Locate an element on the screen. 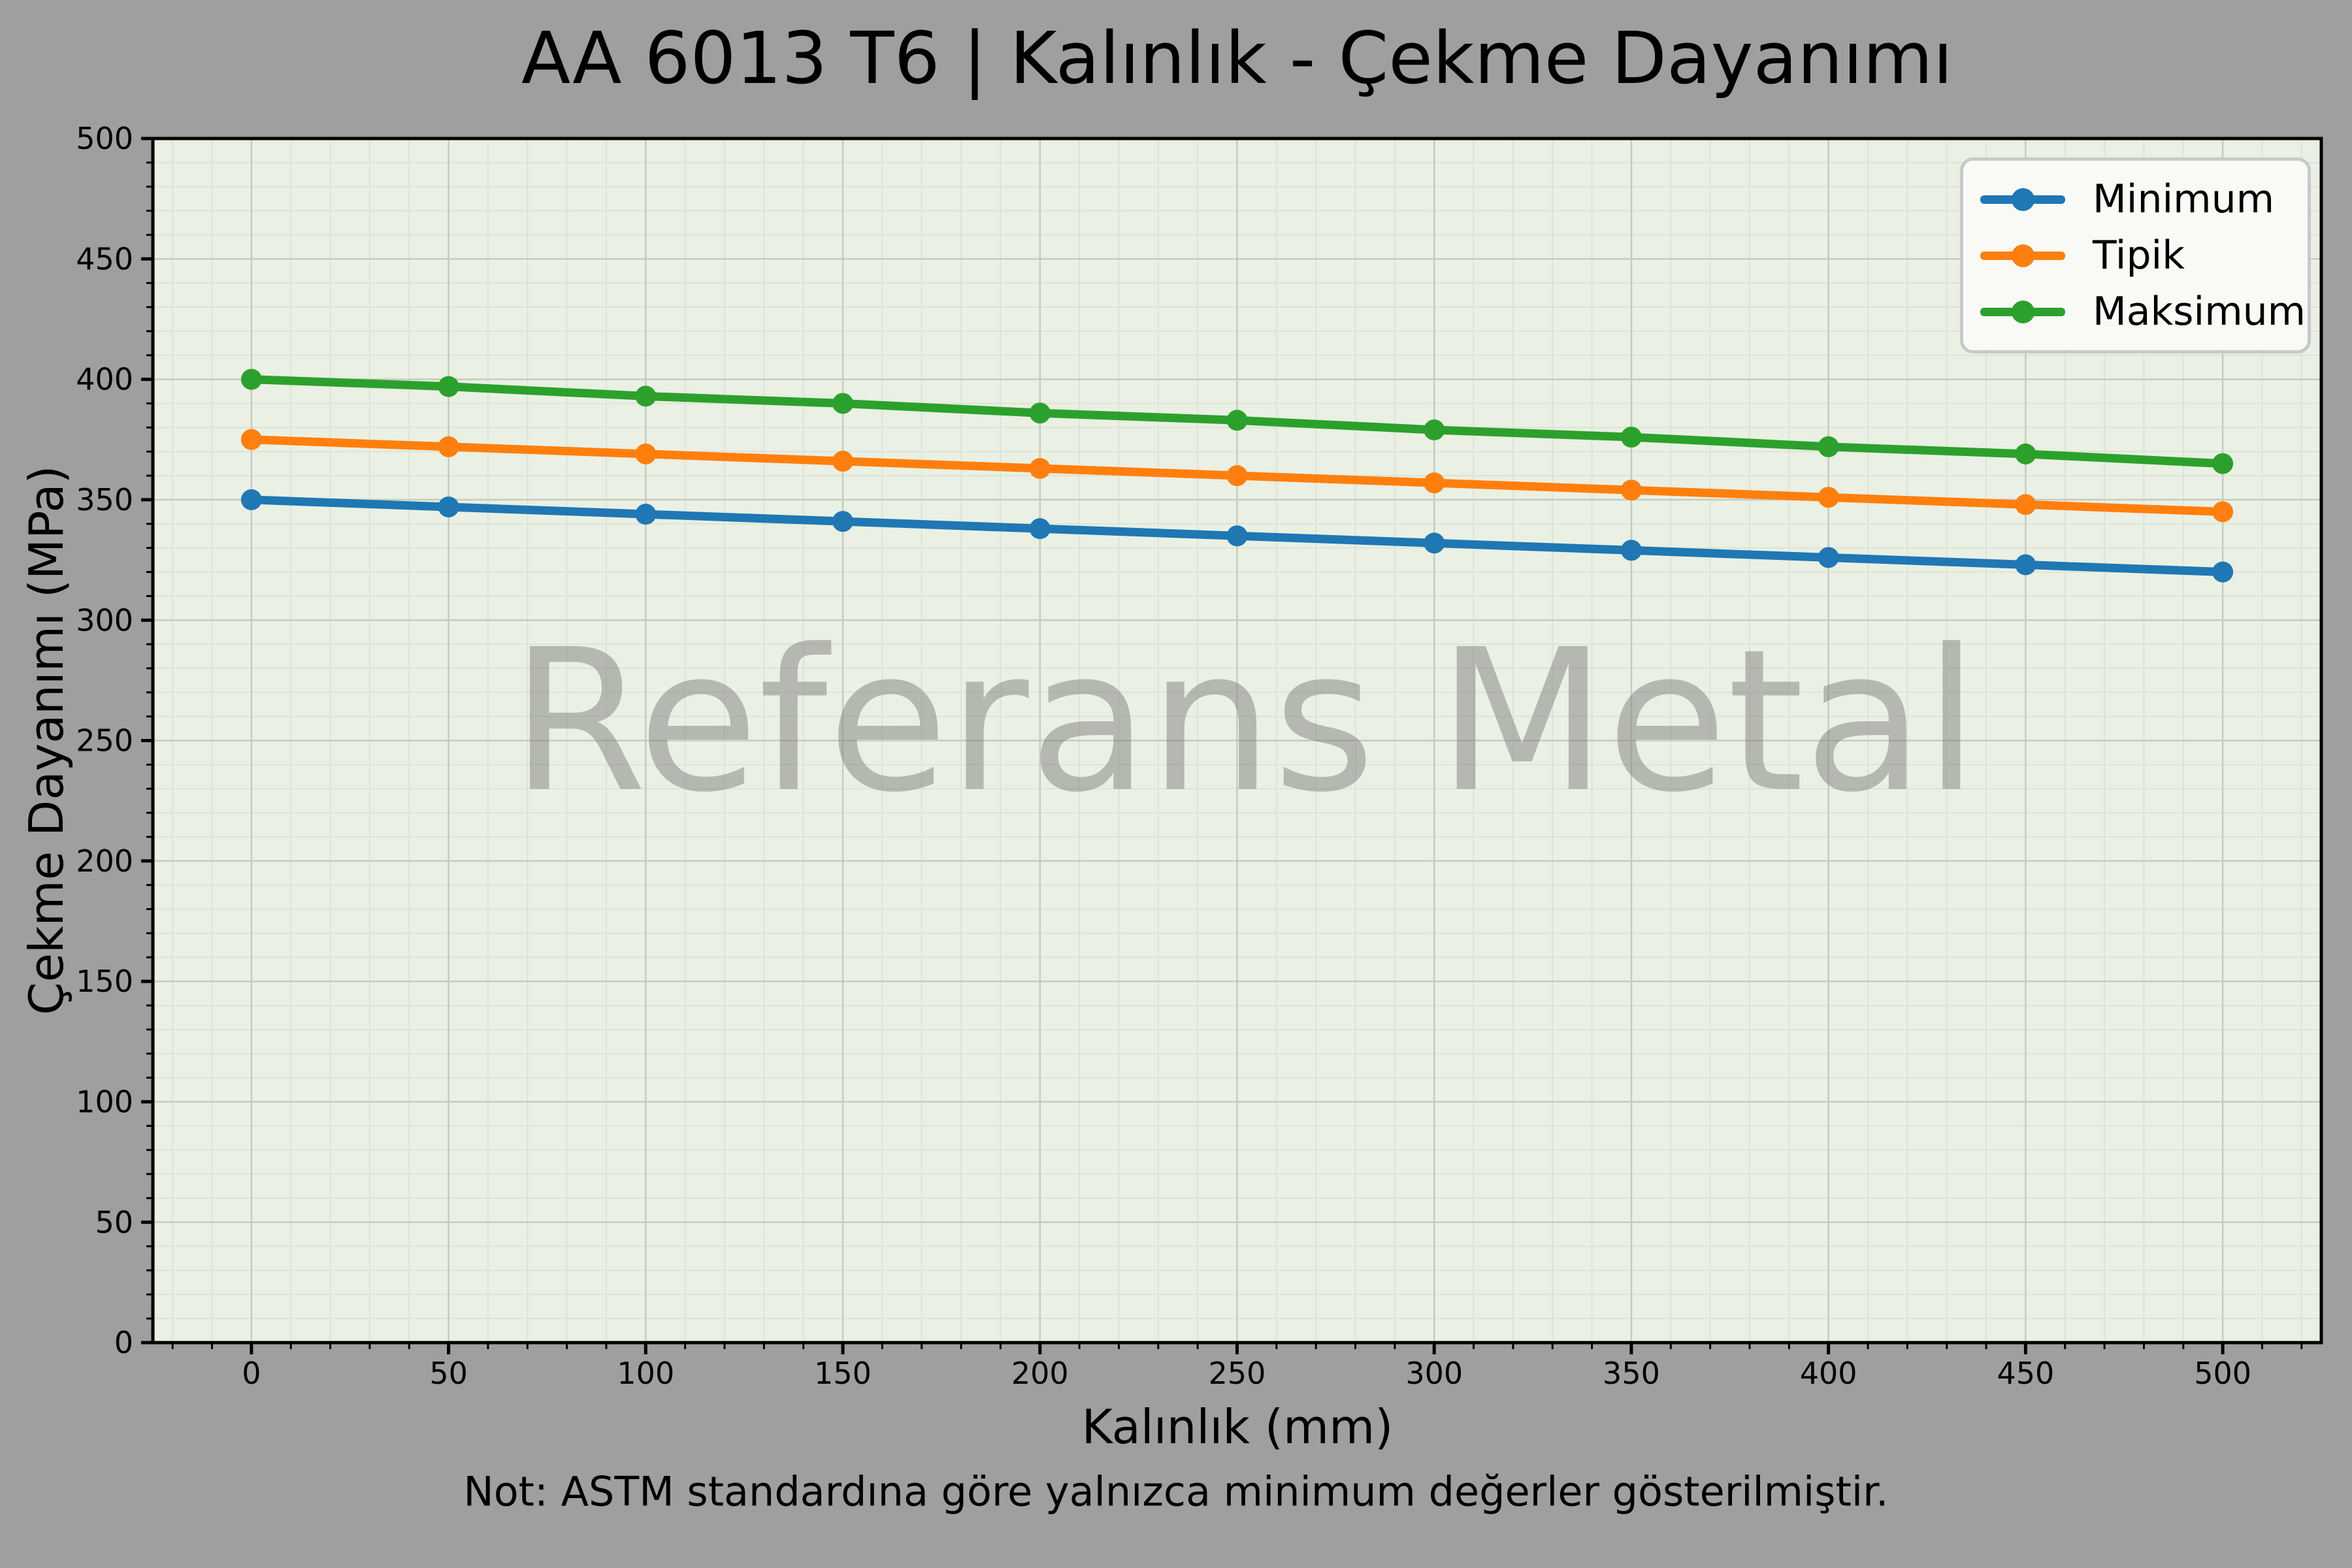 This screenshot has width=2352, height=1568. legend-item-minimum: Minimum is located at coordinates (2135, 199).